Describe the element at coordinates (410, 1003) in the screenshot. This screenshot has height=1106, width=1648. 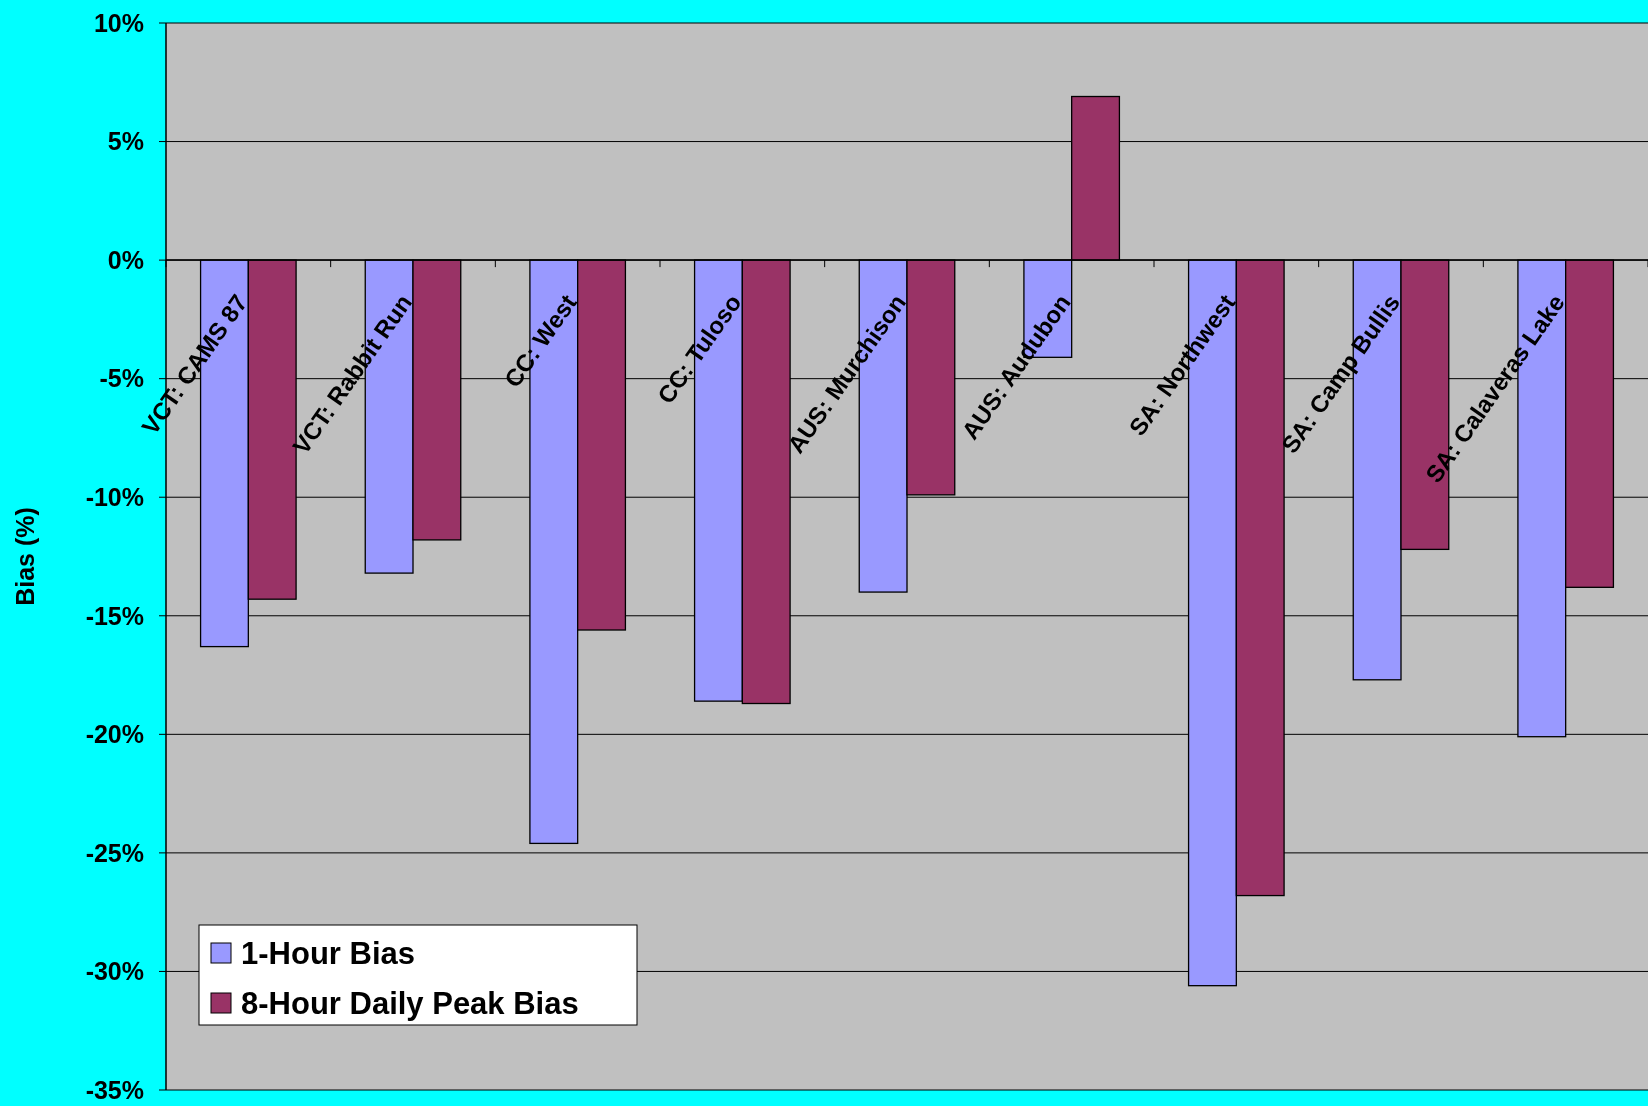
I see `legend-label: 8-Hour Daily Peak Bias` at that location.